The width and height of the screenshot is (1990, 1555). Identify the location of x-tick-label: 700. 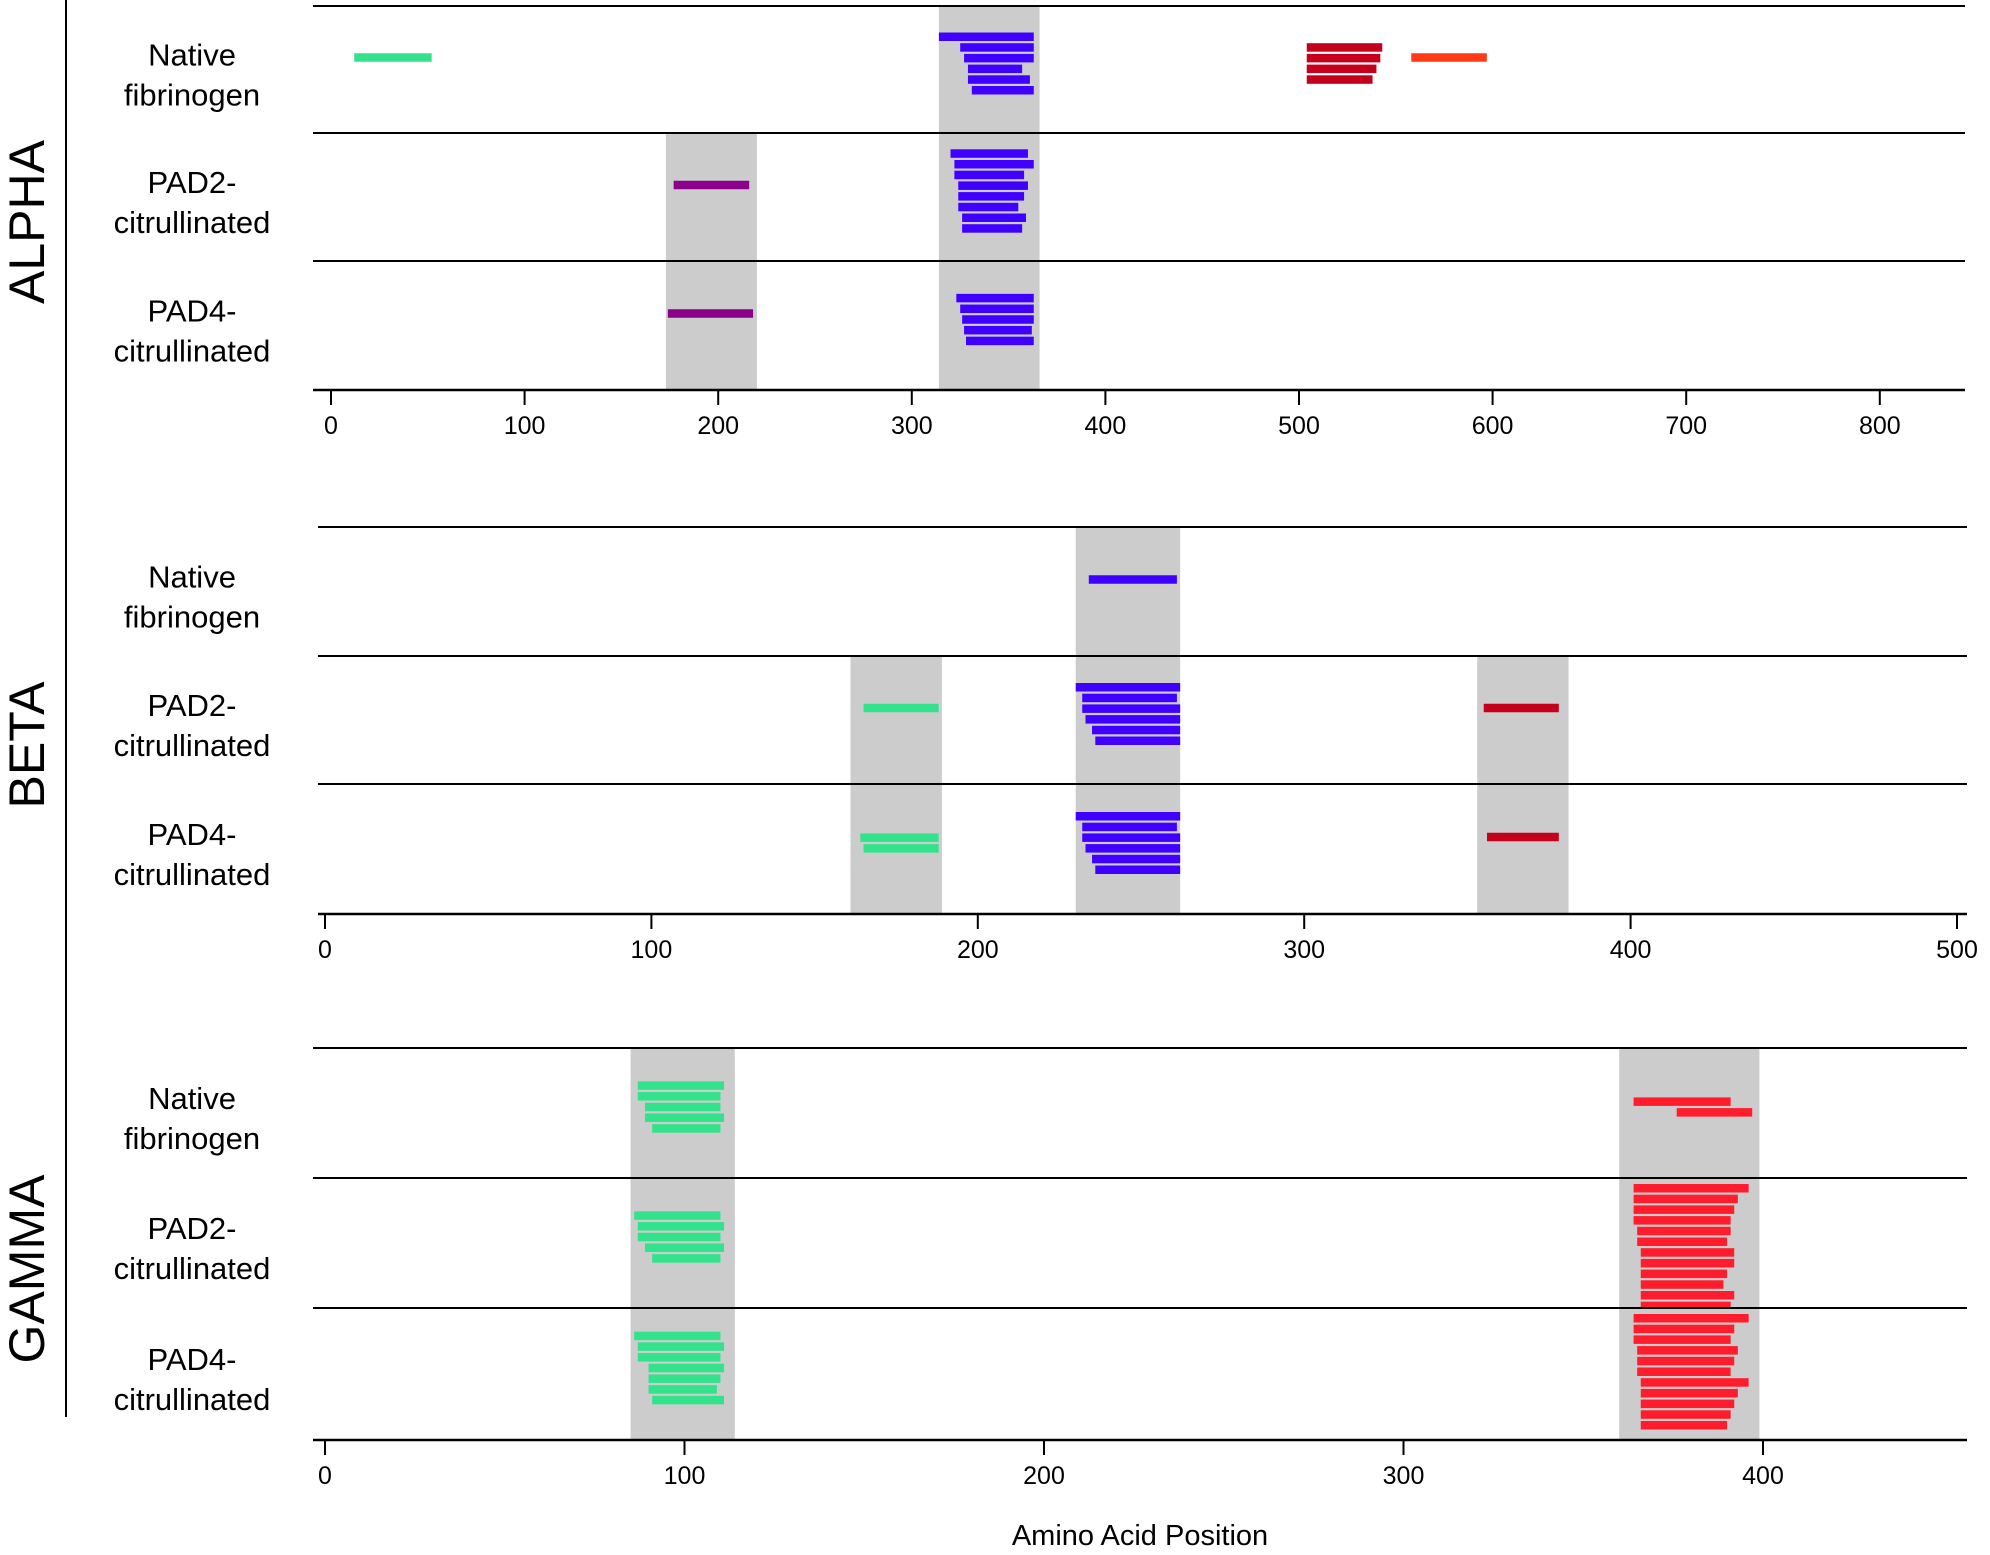
(1686, 426).